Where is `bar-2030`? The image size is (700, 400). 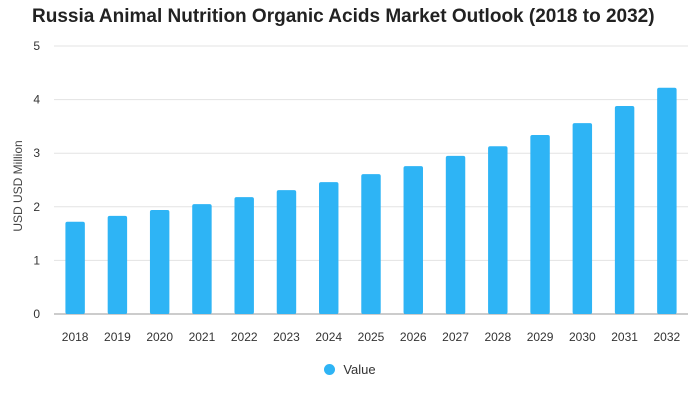 bar-2030 is located at coordinates (582, 219).